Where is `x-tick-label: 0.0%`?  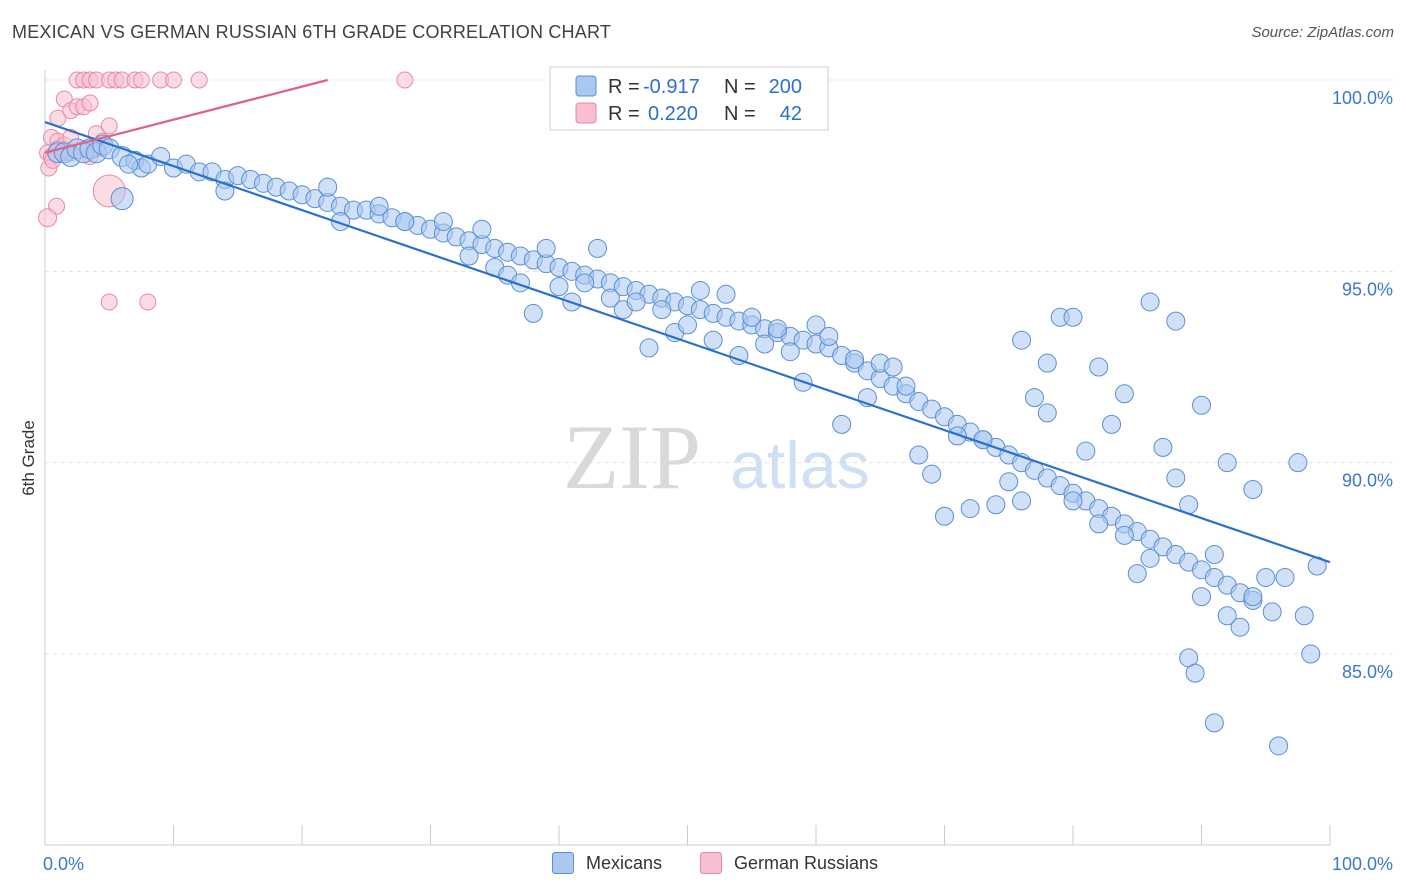 x-tick-label: 0.0% is located at coordinates (63, 864).